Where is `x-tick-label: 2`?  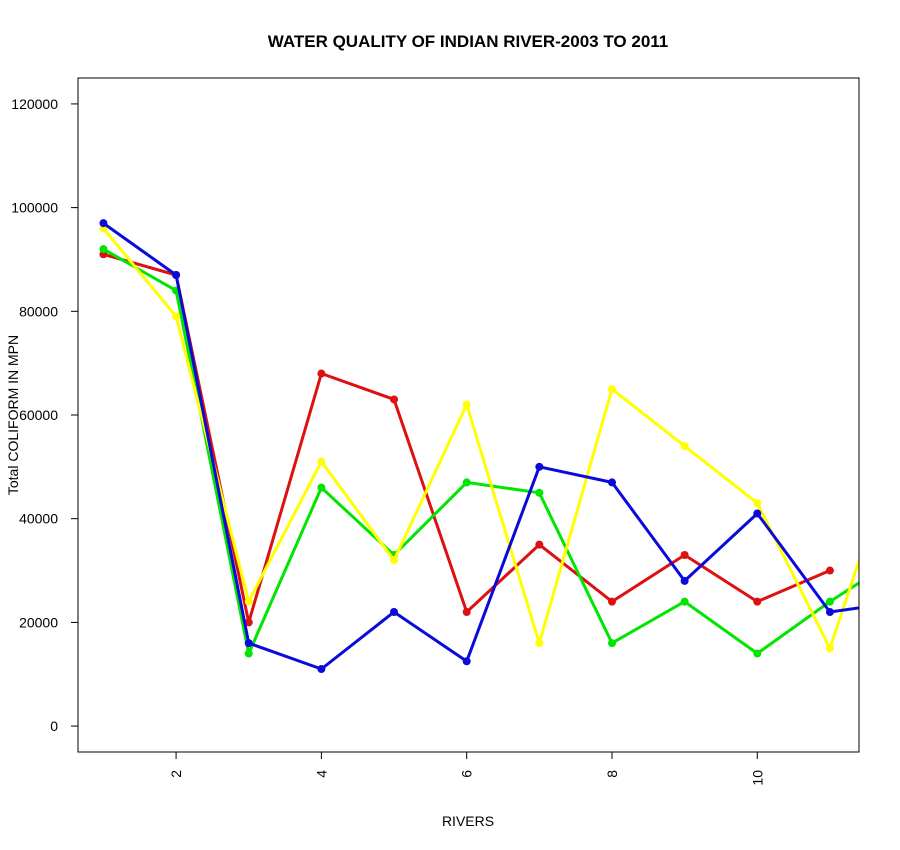
x-tick-label: 2 is located at coordinates (176, 774).